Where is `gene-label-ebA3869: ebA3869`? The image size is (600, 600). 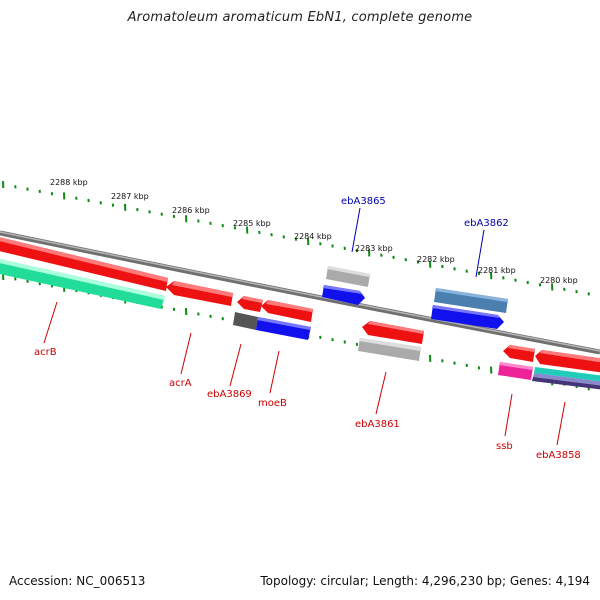 gene-label-ebA3869: ebA3869 is located at coordinates (229, 394).